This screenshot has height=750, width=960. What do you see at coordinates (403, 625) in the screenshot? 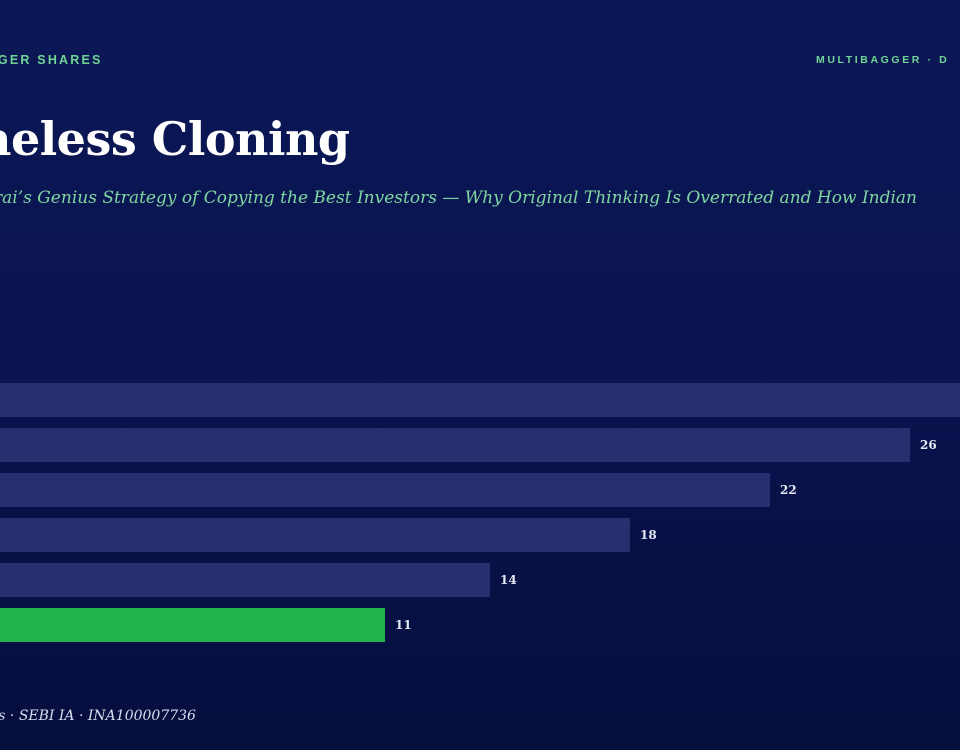
I see `bar-value-label: 11` at bounding box center [403, 625].